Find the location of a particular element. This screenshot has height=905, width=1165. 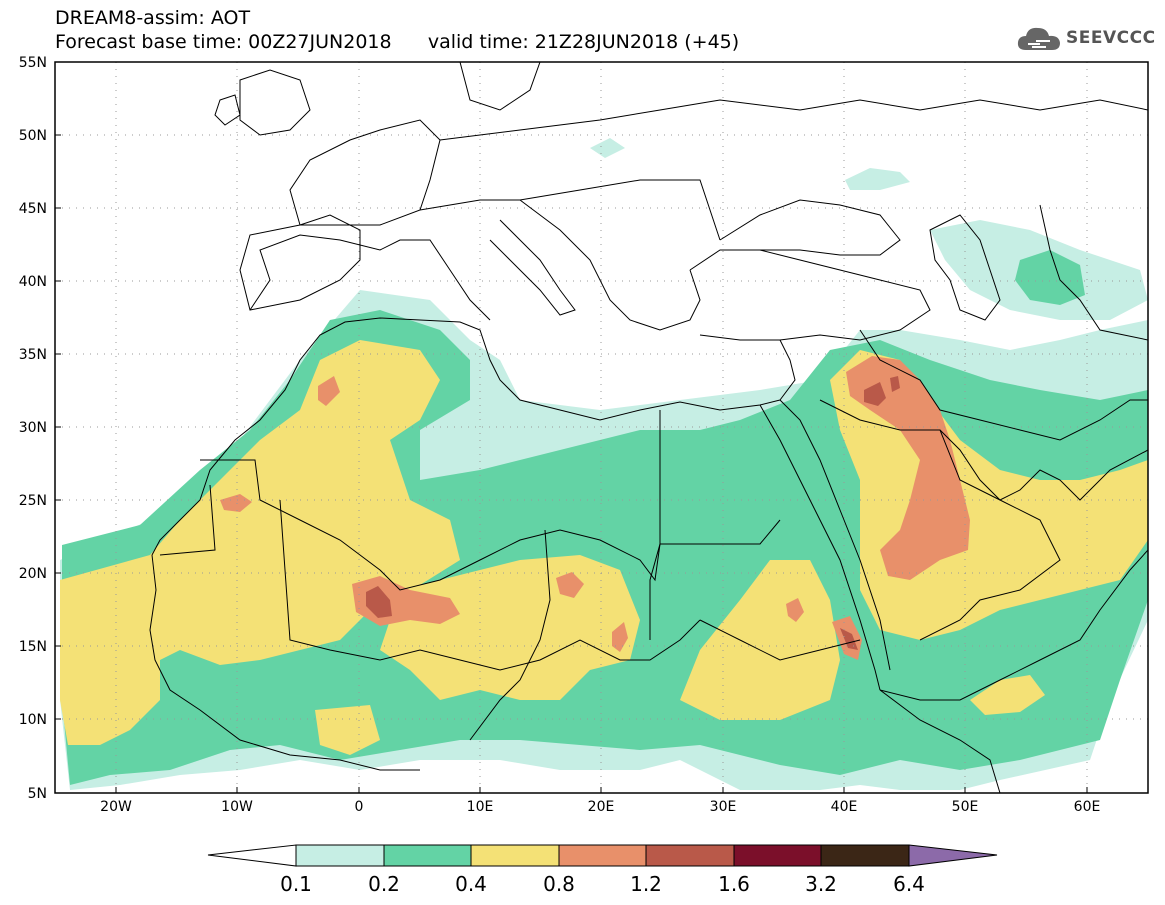

cloud-icon is located at coordinates (1038, 38).